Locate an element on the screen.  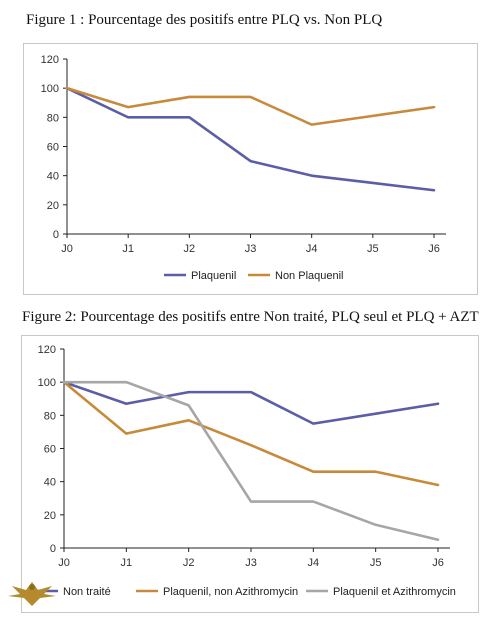
chart-1-x-tick-label: J1 is located at coordinates (128, 249).